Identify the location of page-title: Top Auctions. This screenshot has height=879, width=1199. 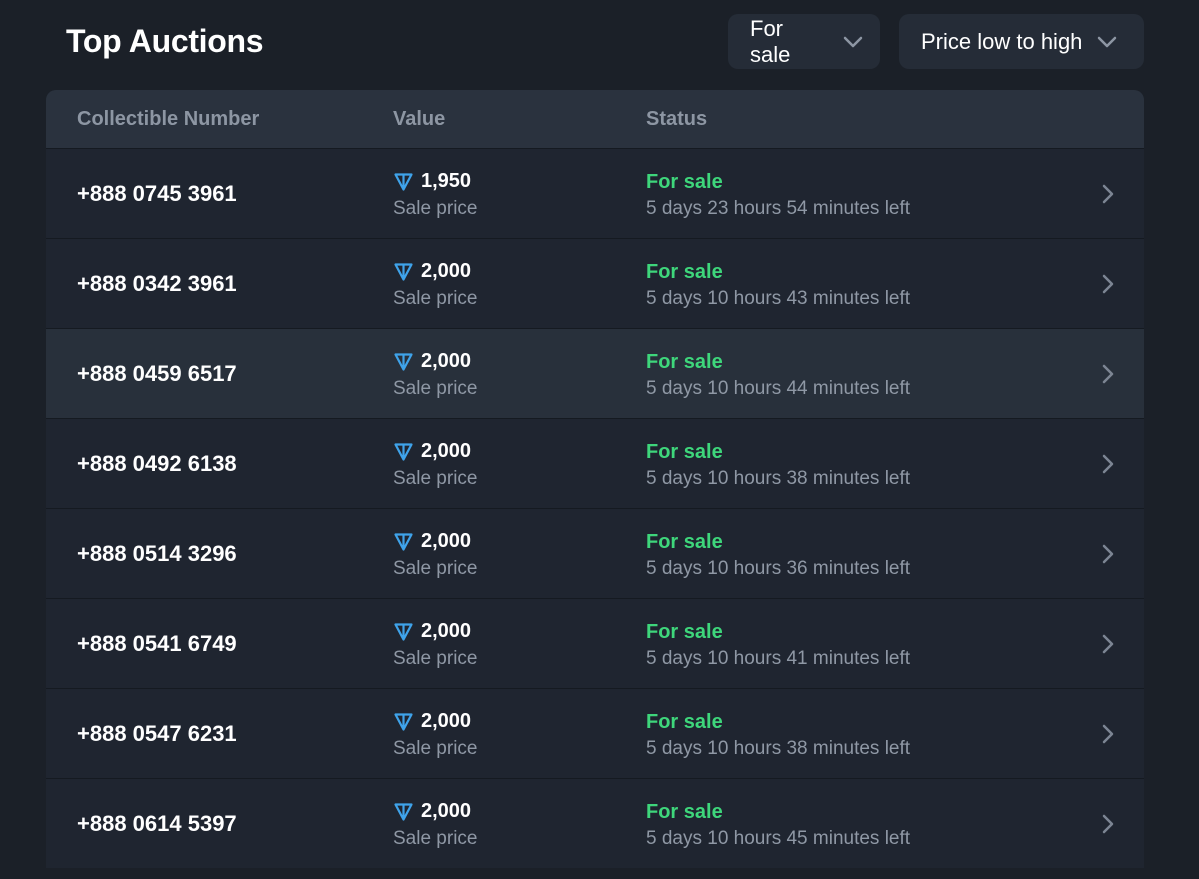
(165, 41).